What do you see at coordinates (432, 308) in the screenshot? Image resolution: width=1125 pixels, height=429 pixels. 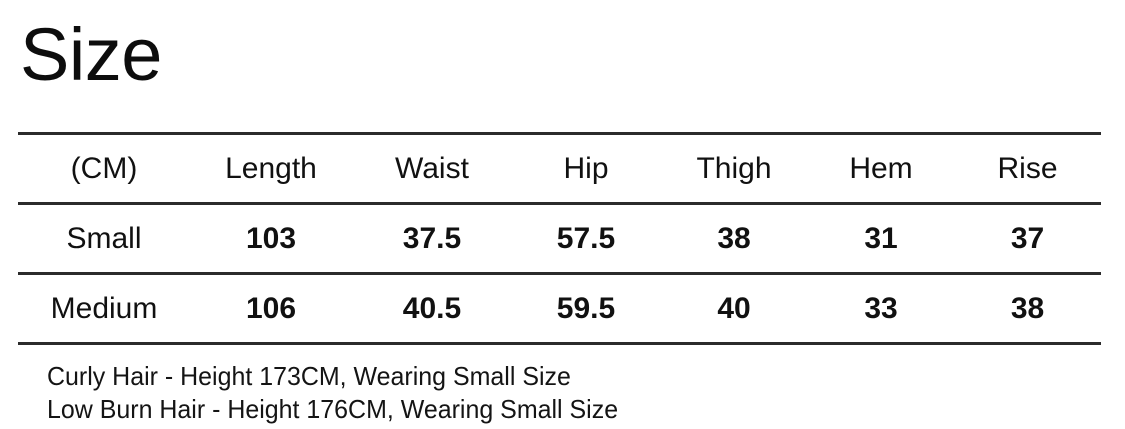 I see `cell-waist: 40.5` at bounding box center [432, 308].